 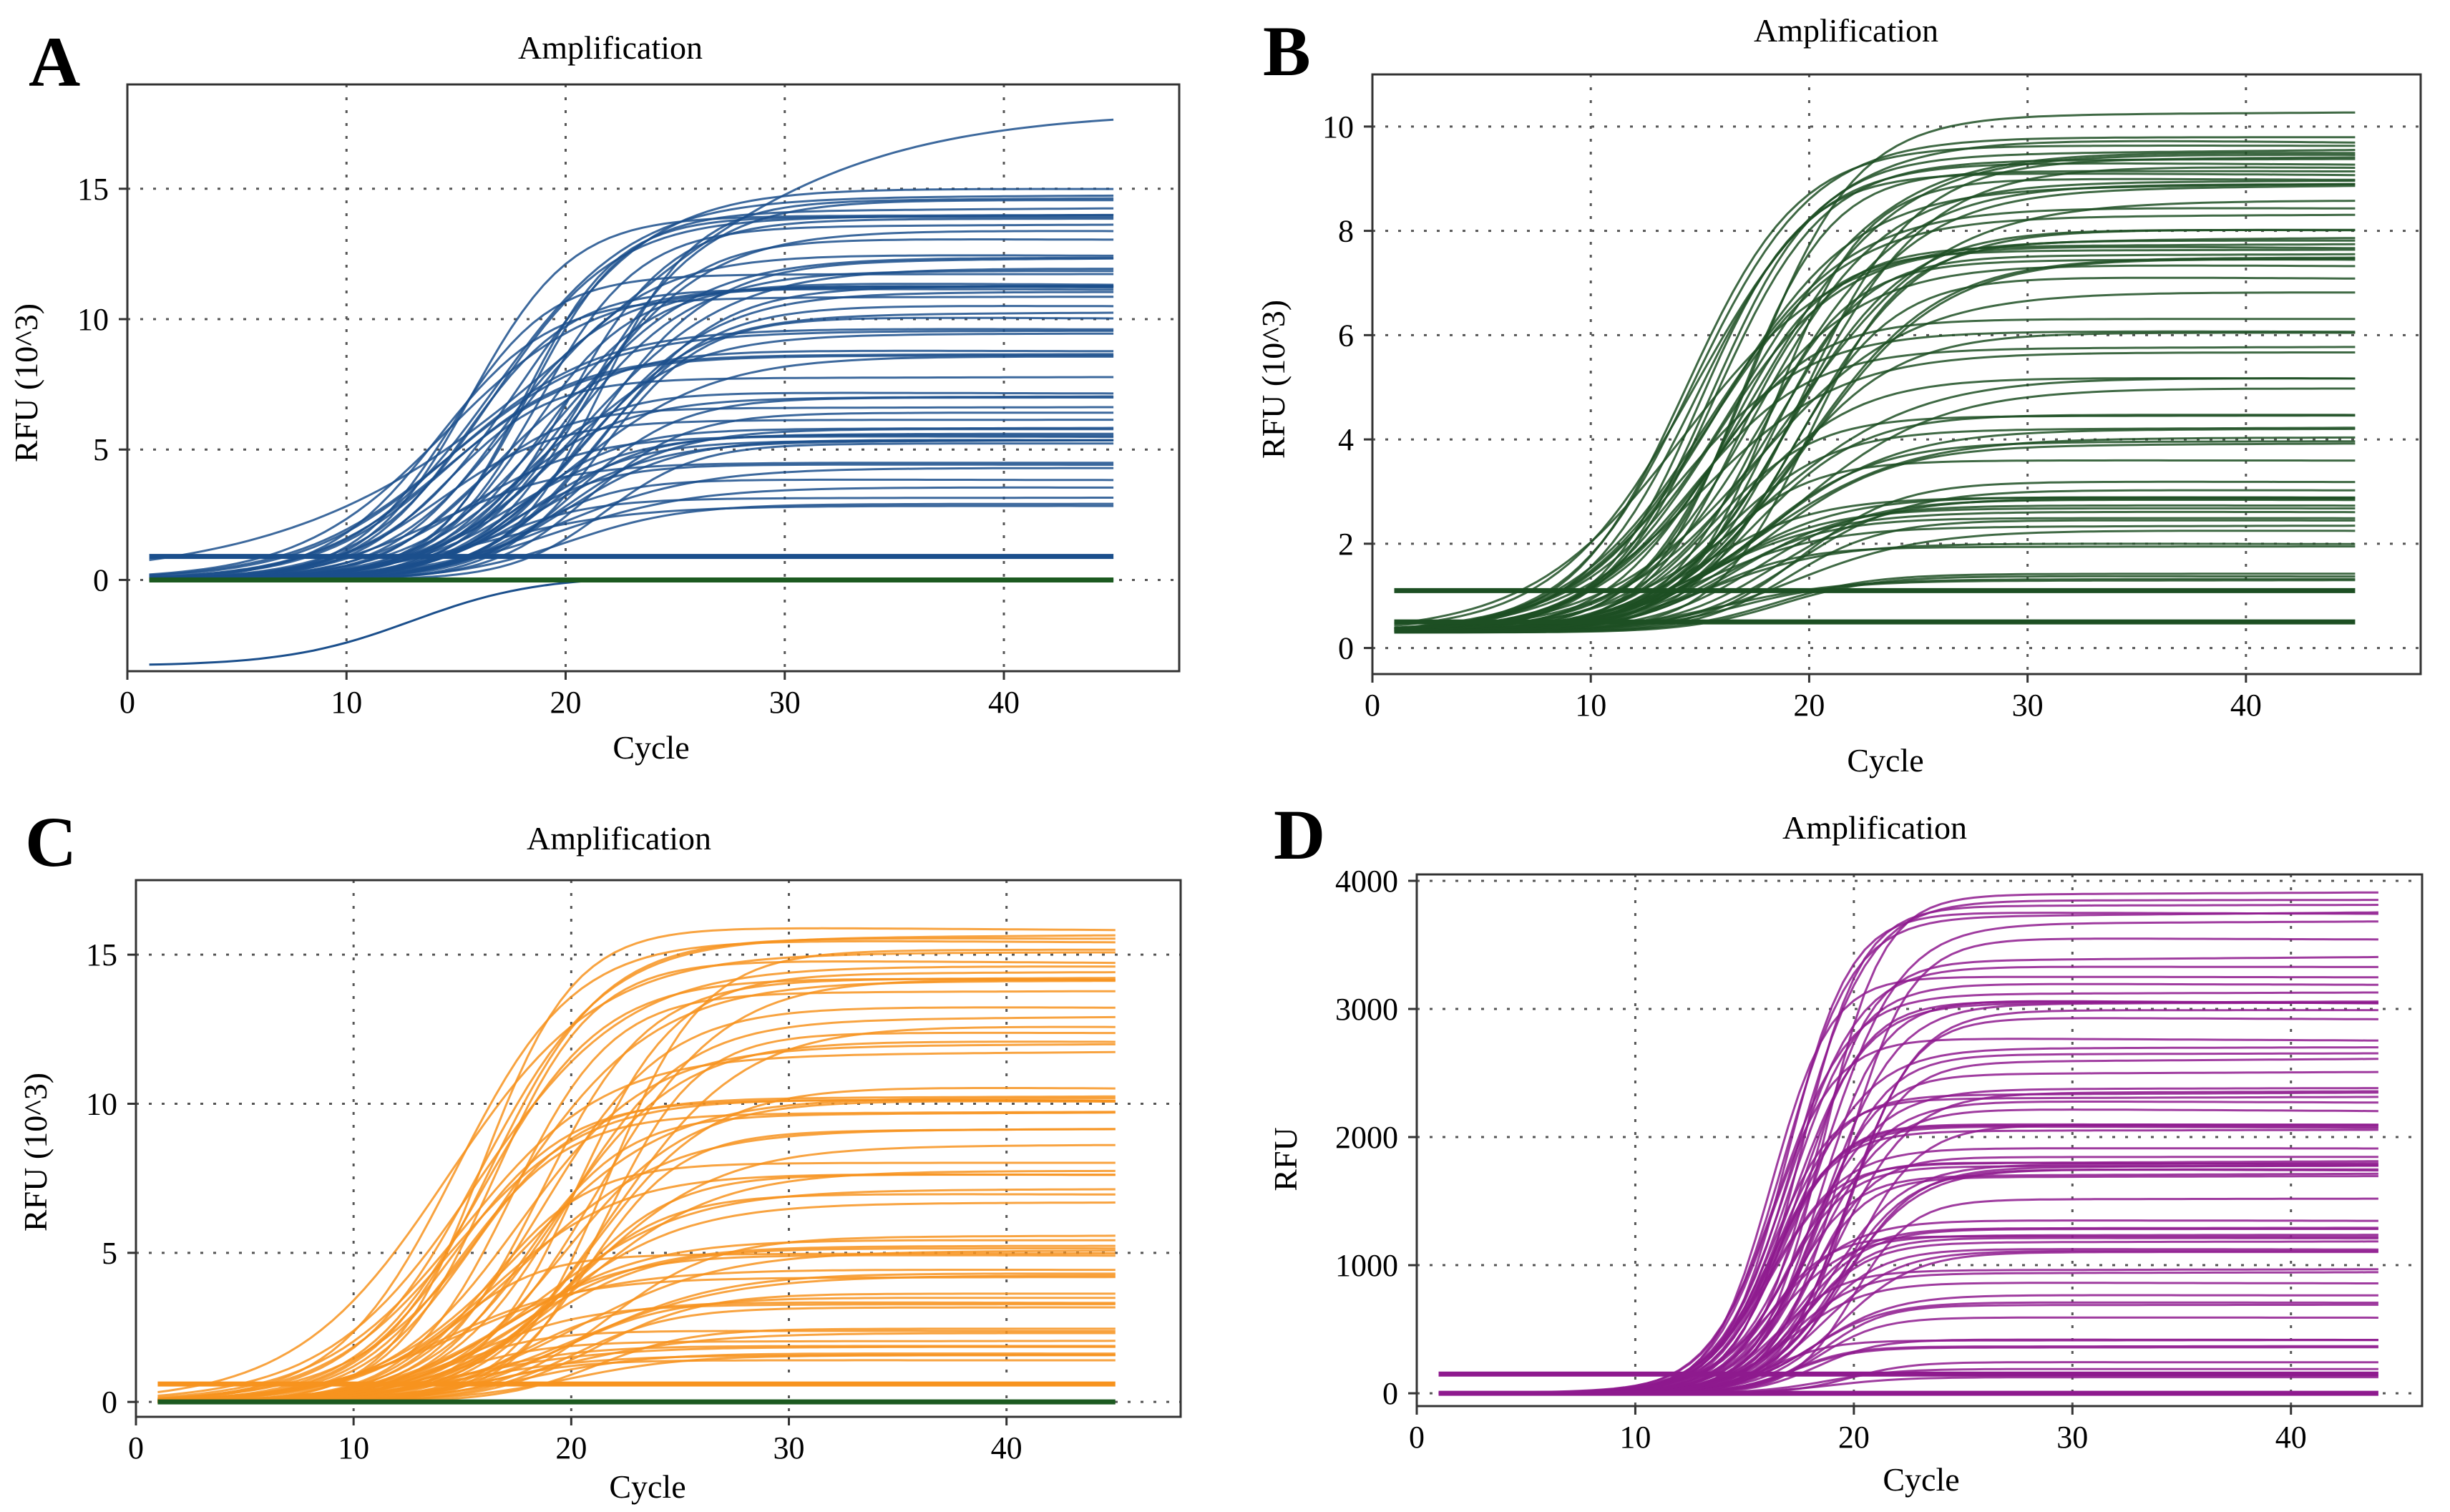 I want to click on y-tick-label-b: 2, so click(x=1346, y=544).